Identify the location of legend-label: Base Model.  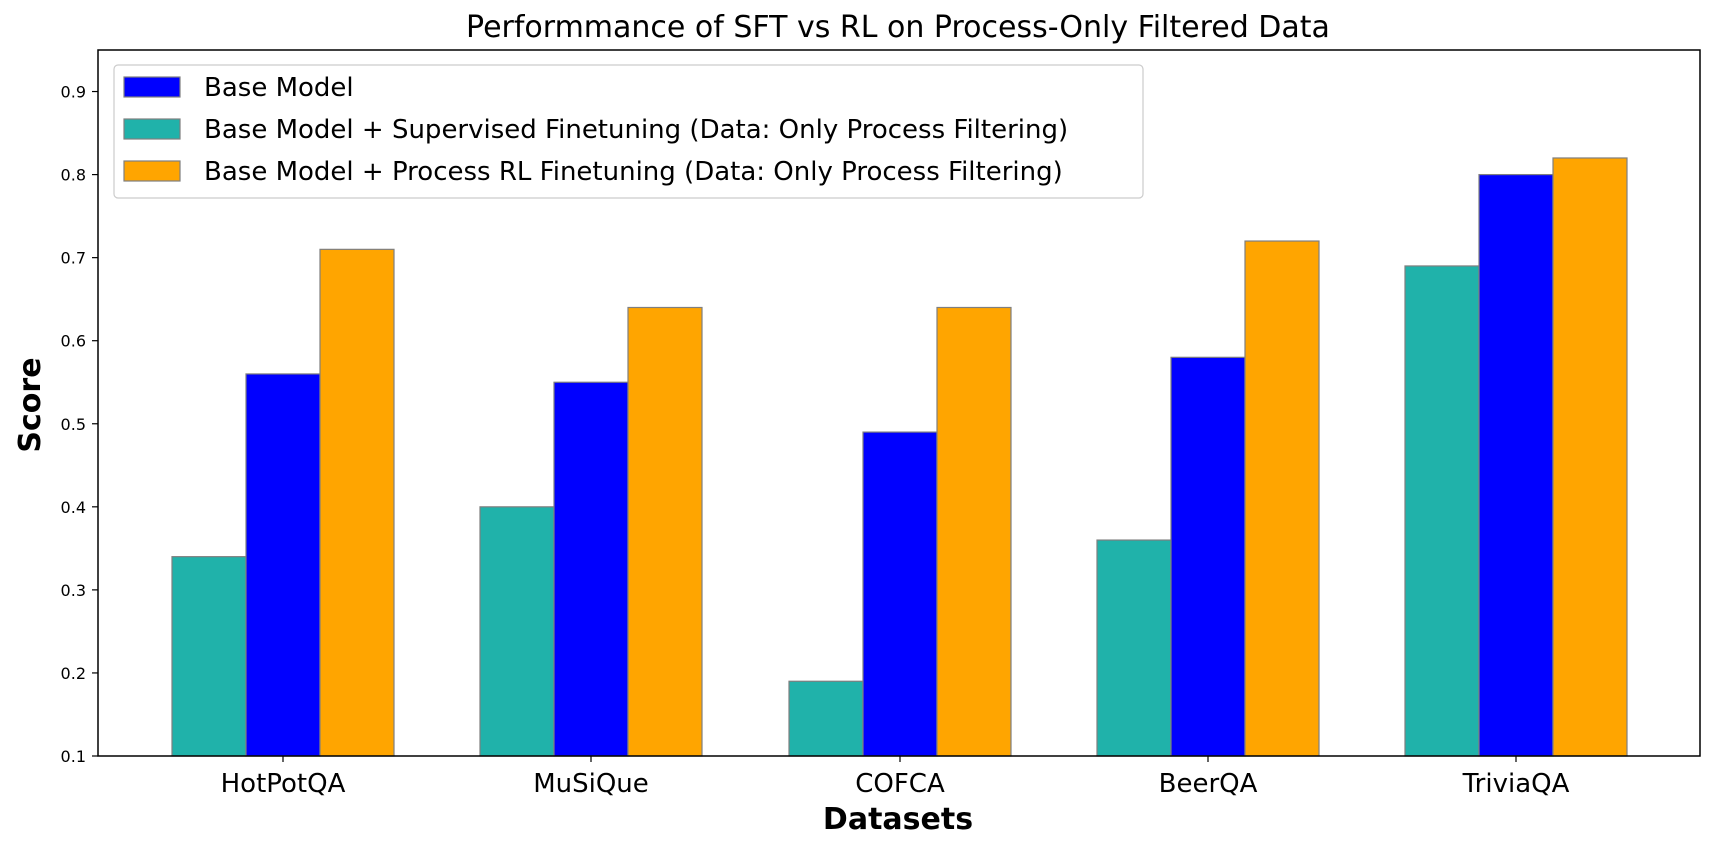
(279, 88).